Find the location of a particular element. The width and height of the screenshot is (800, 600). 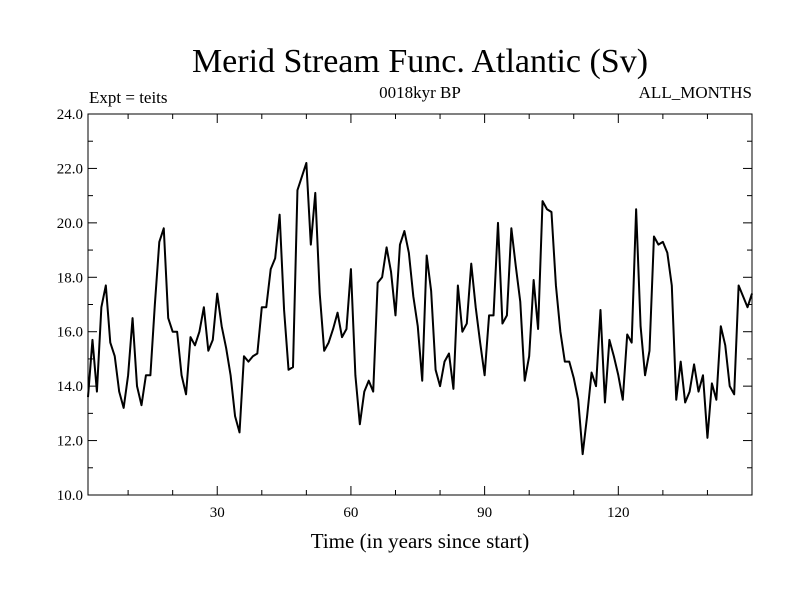

y-tick-label: 16.0 is located at coordinates (70, 333).